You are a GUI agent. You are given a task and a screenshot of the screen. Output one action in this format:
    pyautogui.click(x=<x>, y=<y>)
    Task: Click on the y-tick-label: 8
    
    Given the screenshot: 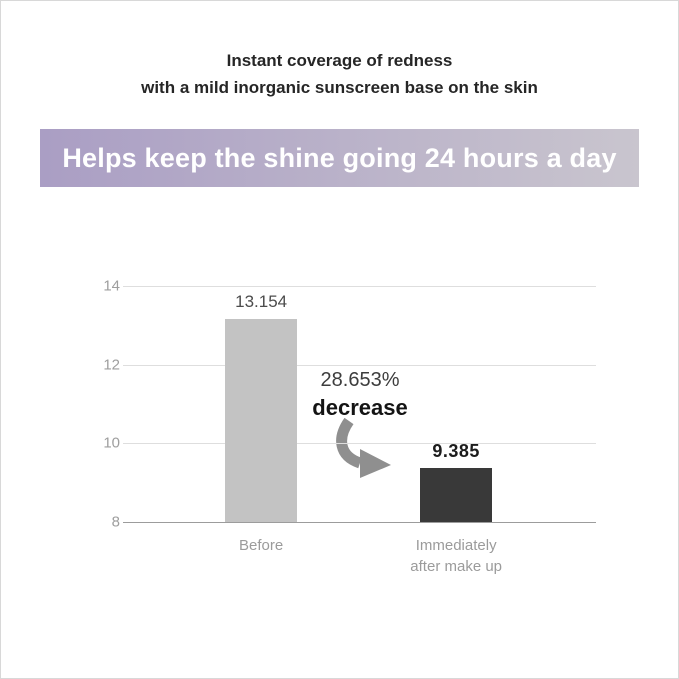 What is the action you would take?
    pyautogui.click(x=115, y=522)
    